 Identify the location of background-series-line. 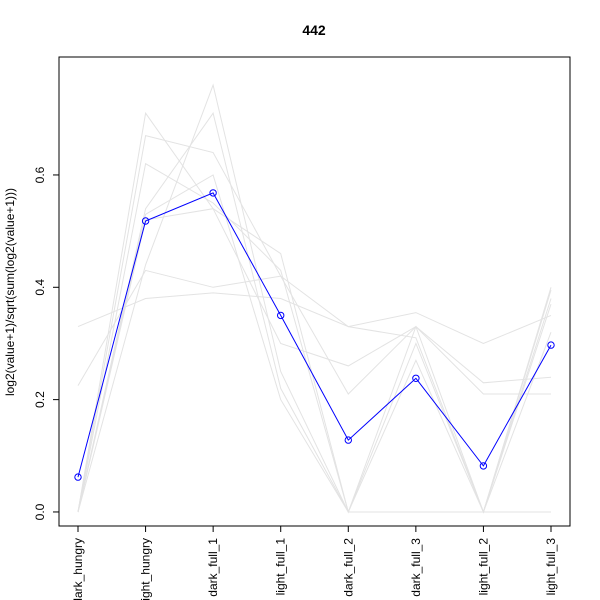
(314, 318).